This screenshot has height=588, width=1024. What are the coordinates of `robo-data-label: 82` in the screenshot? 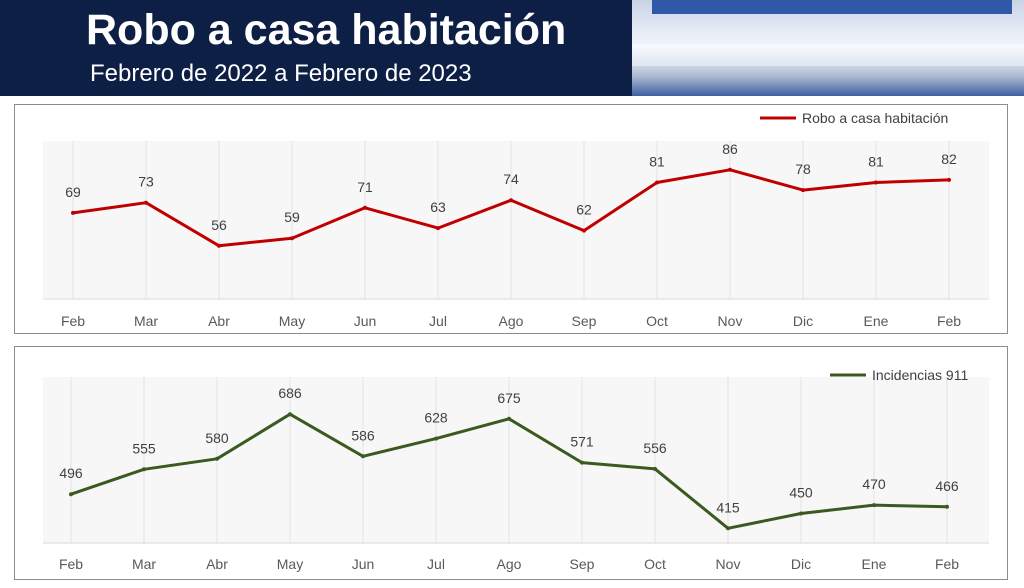 It's located at (949, 159).